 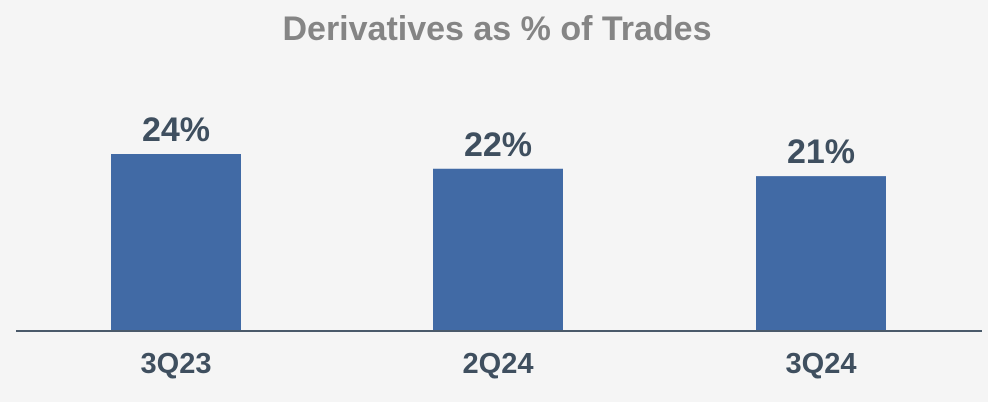 I want to click on x-tick-label-3Q24: 3Q24, so click(x=821, y=364).